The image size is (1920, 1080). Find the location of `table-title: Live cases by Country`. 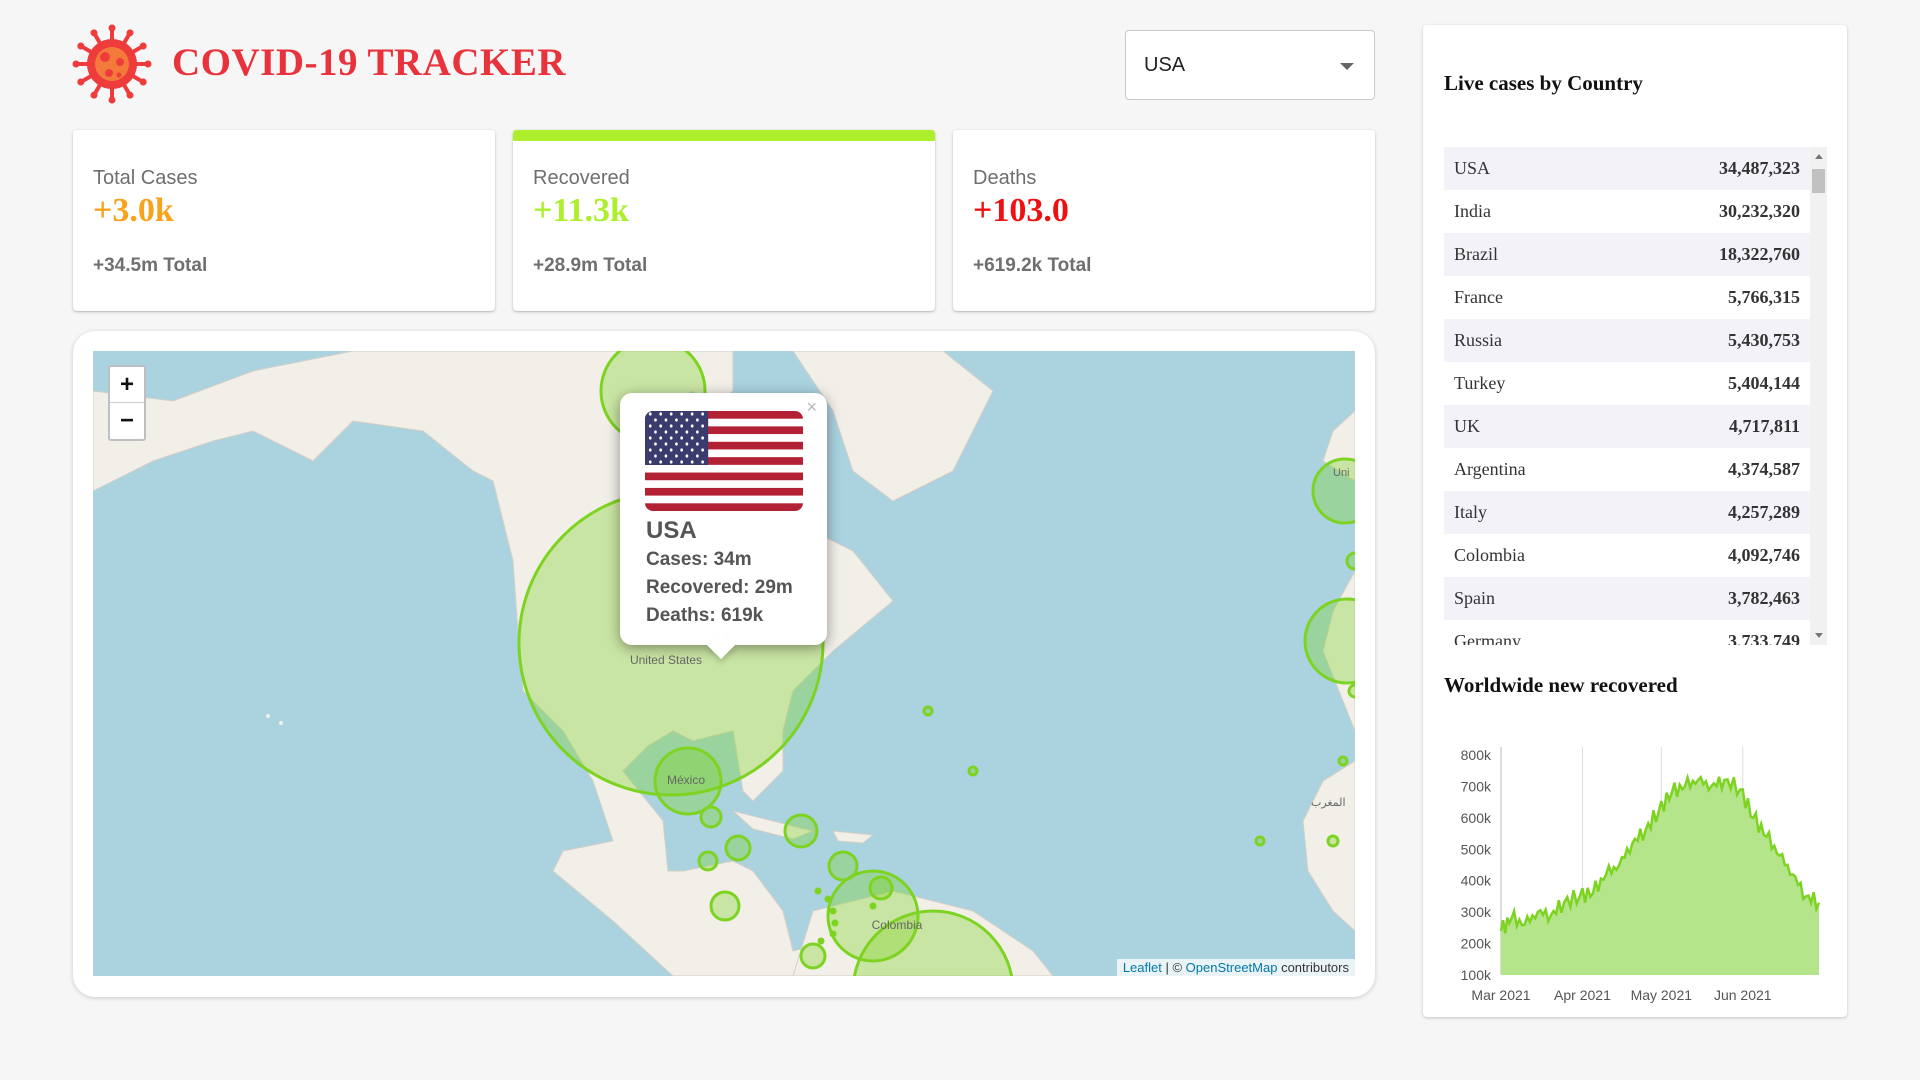

table-title: Live cases by Country is located at coordinates (1543, 83).